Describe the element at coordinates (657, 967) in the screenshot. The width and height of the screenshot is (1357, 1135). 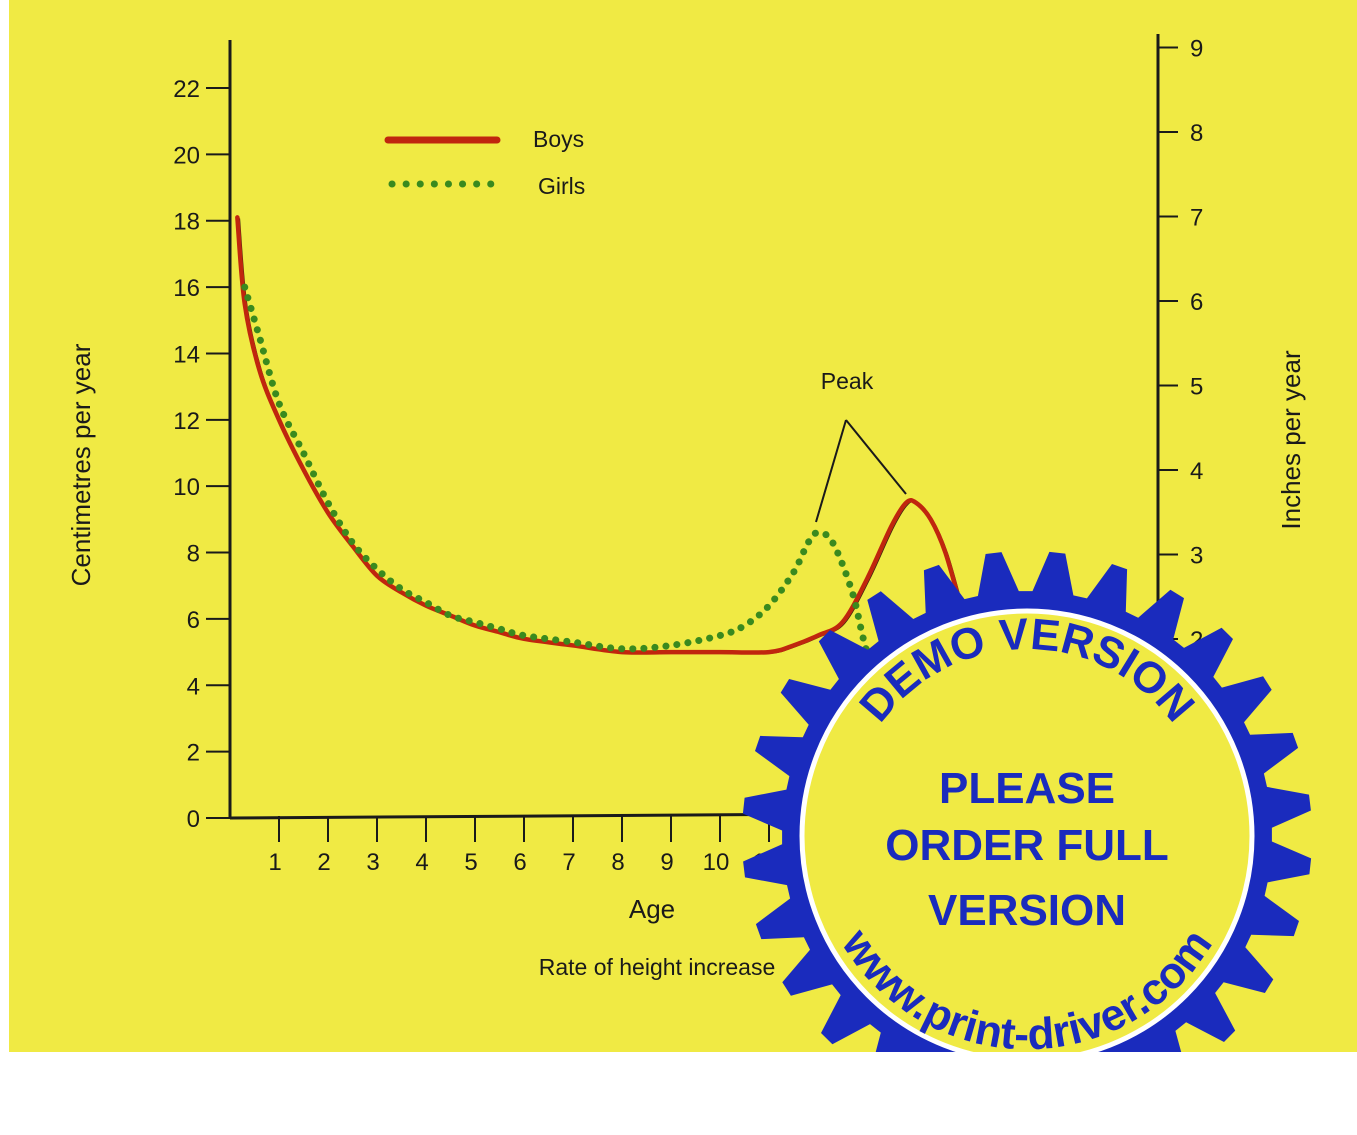
I see `chart-caption: Rate of height increase` at that location.